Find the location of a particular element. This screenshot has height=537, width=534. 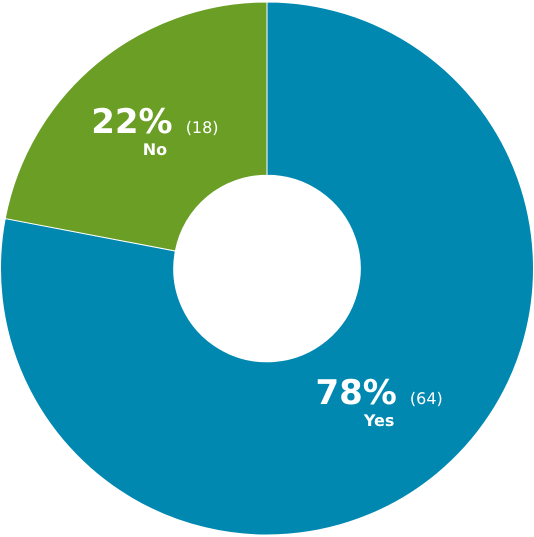

slice-label: Yes is located at coordinates (378, 420).